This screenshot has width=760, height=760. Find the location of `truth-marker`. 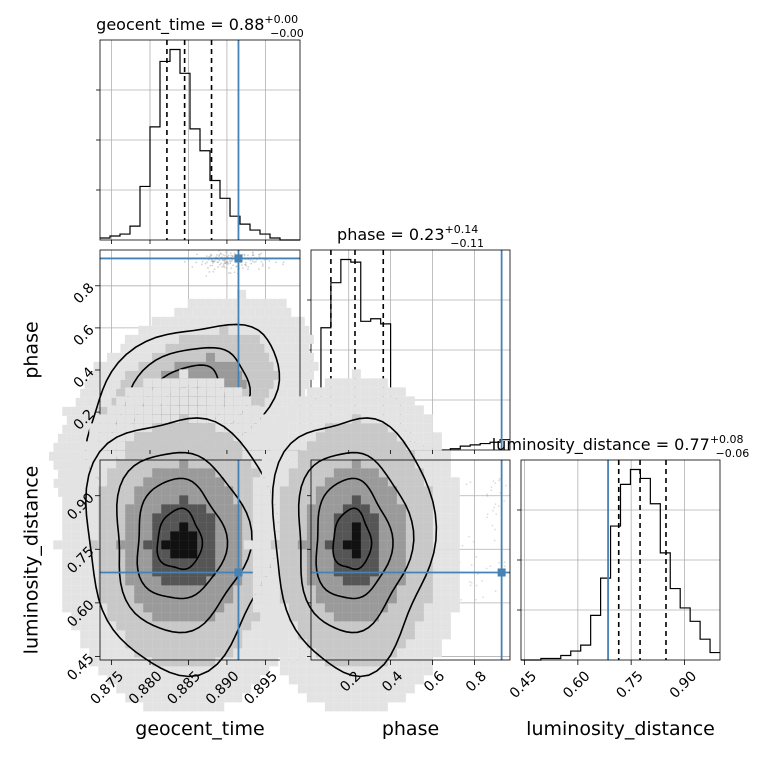

truth-marker is located at coordinates (238, 258).